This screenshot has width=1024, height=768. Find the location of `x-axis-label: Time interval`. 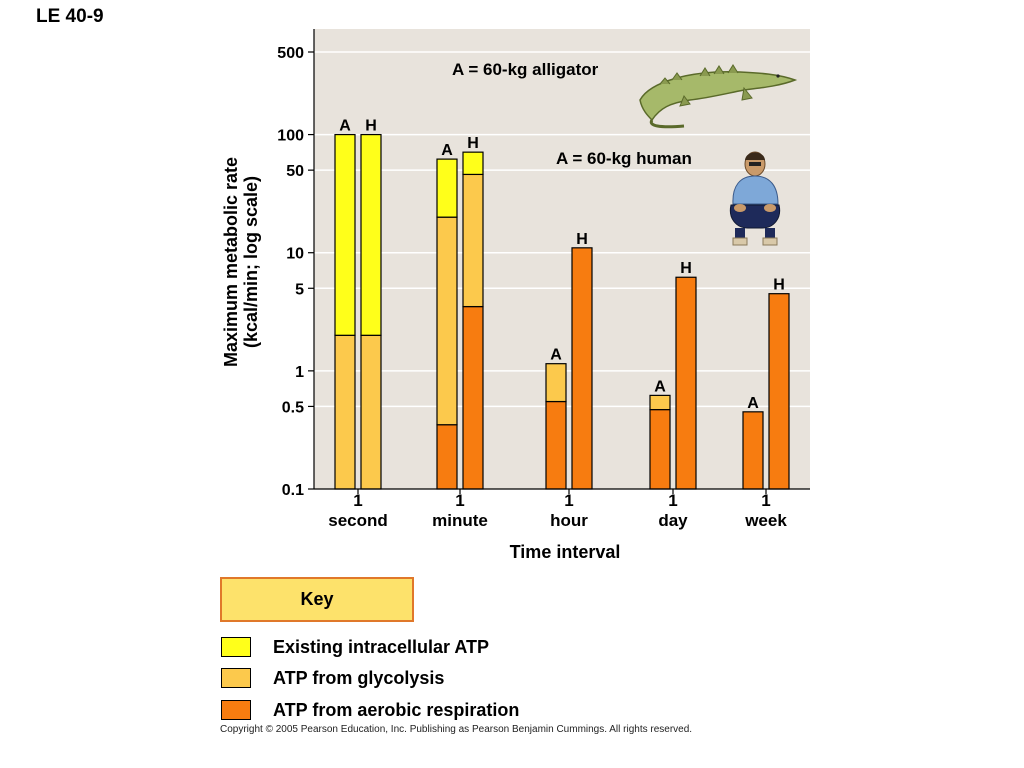

x-axis-label: Time interval is located at coordinates (565, 552).